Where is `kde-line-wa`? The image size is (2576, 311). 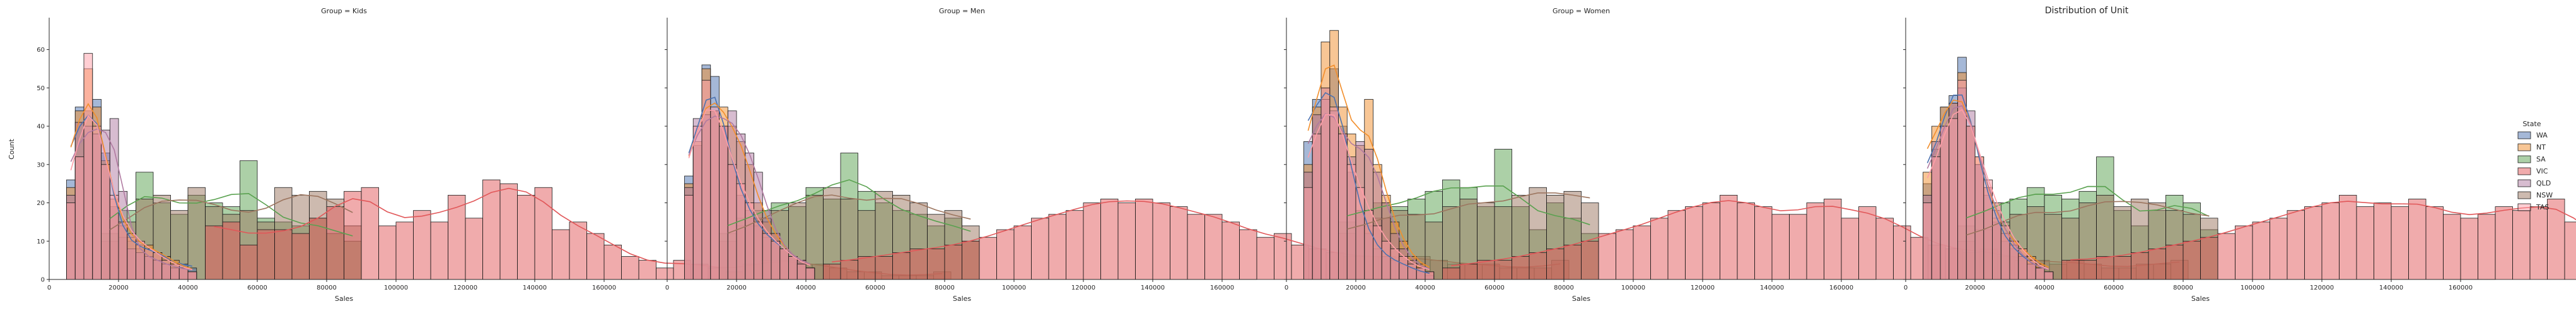
kde-line-wa is located at coordinates (1368, 183).